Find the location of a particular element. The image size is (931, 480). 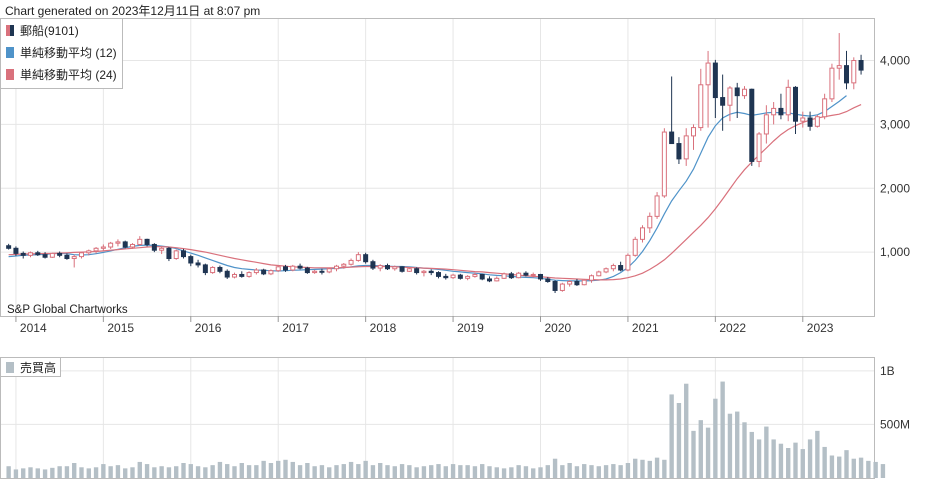

y-tick-label: 3,000 is located at coordinates (895, 124).